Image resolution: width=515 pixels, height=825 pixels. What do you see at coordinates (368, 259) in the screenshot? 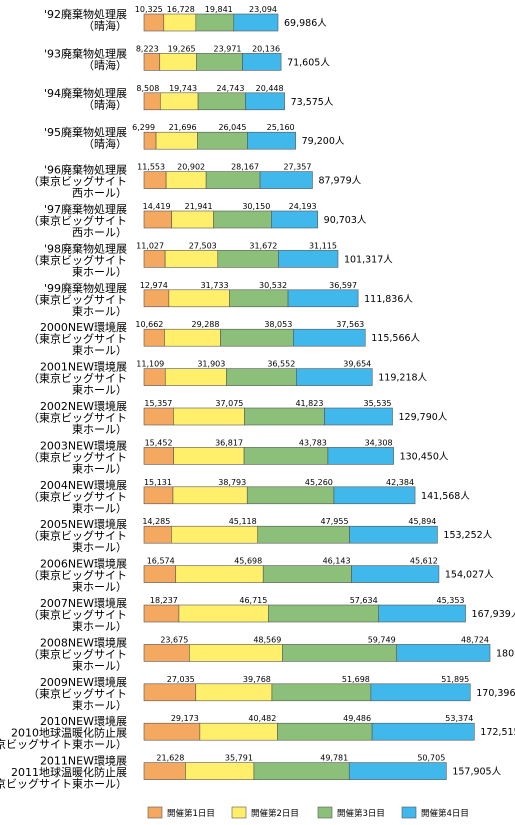
I see `total-label: 101,317人` at bounding box center [368, 259].